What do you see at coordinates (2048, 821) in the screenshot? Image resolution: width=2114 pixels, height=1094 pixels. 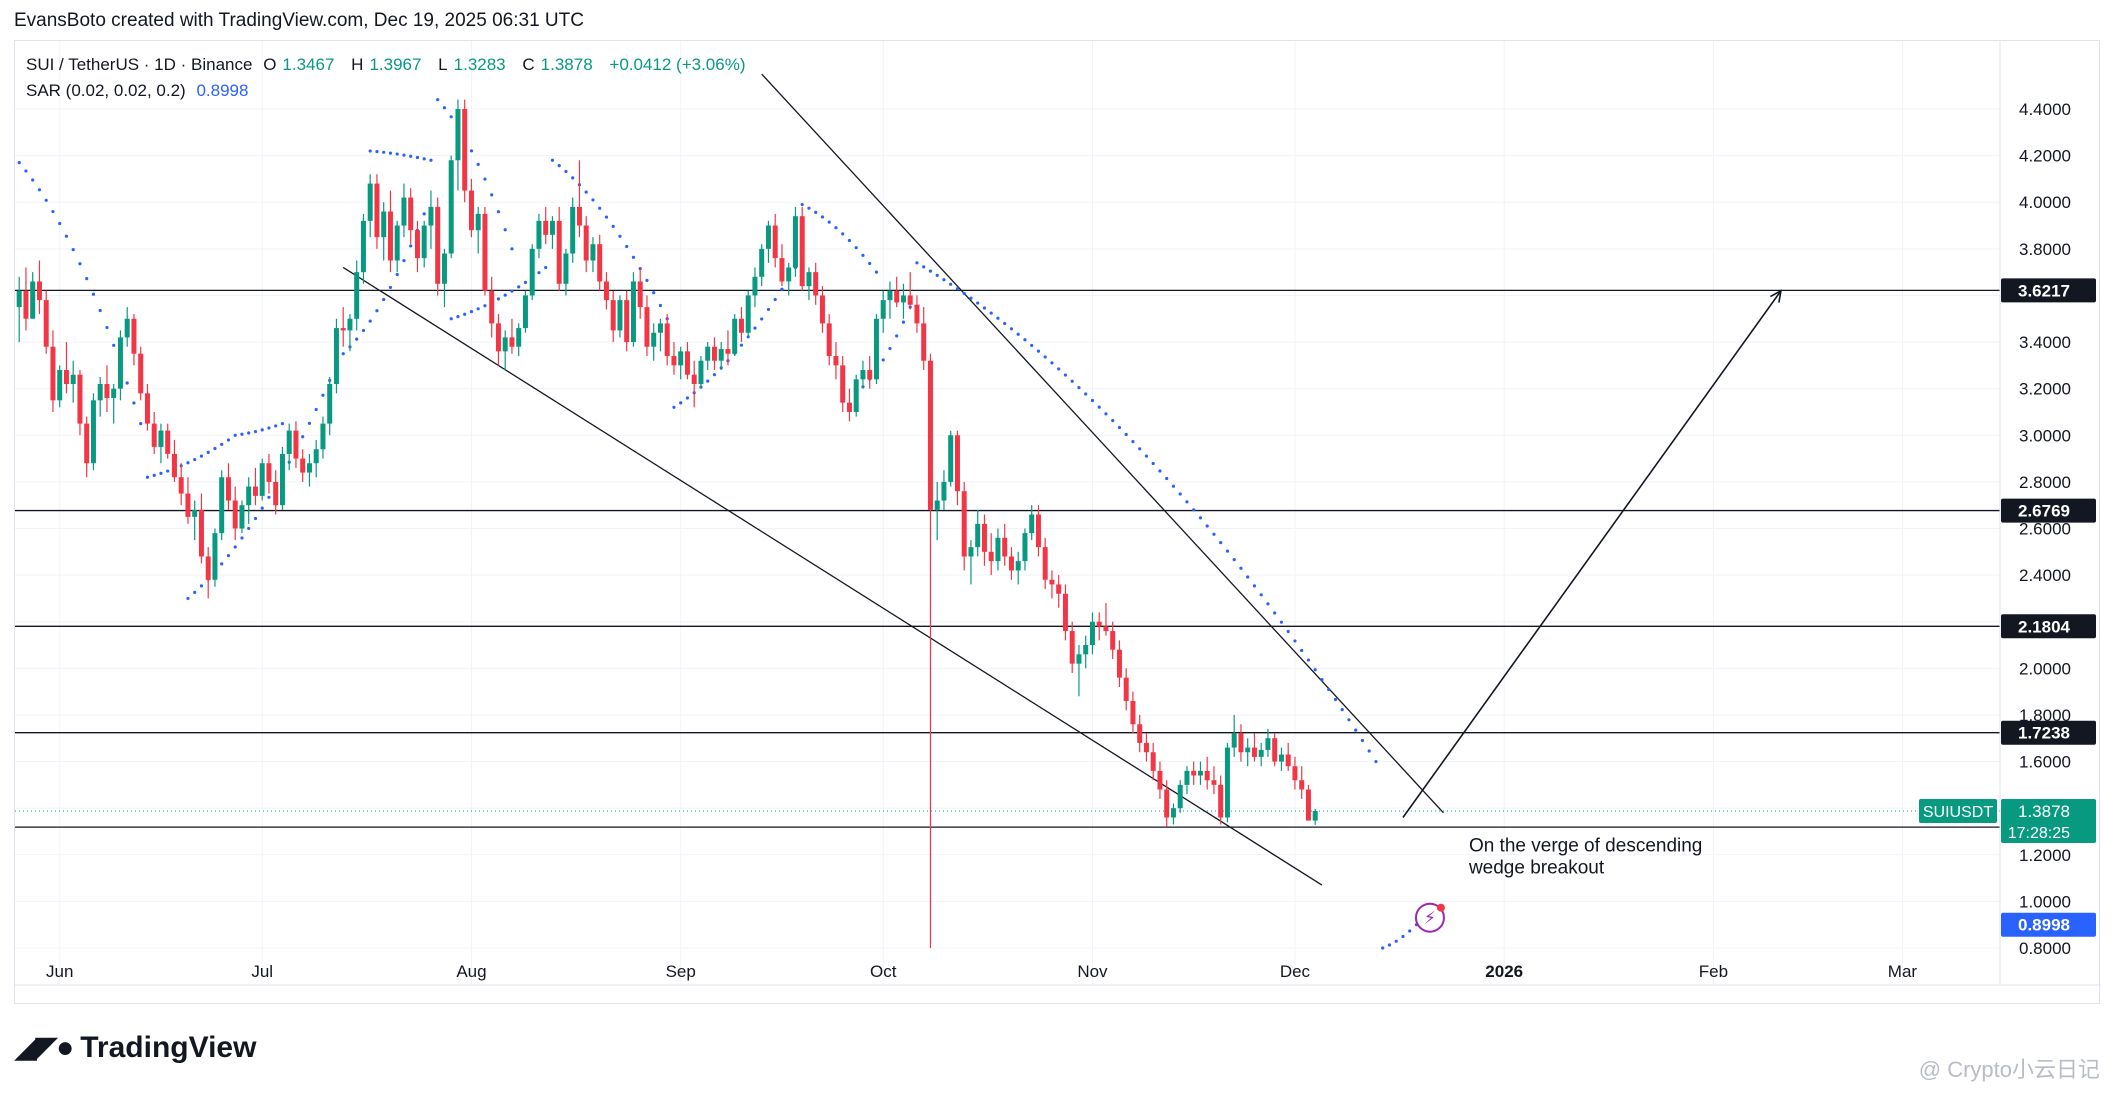 I see `last-price-tag: 1.3878 17:28:25` at bounding box center [2048, 821].